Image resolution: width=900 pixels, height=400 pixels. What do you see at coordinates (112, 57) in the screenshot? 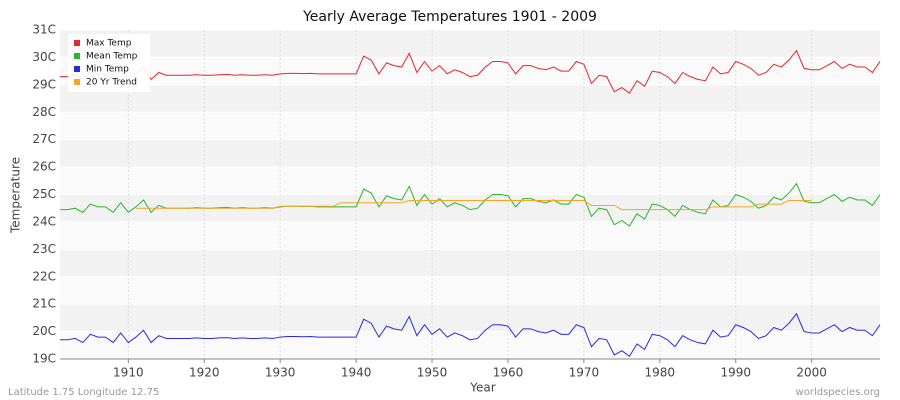
I see `legend-label: Mean Temp` at bounding box center [112, 57].